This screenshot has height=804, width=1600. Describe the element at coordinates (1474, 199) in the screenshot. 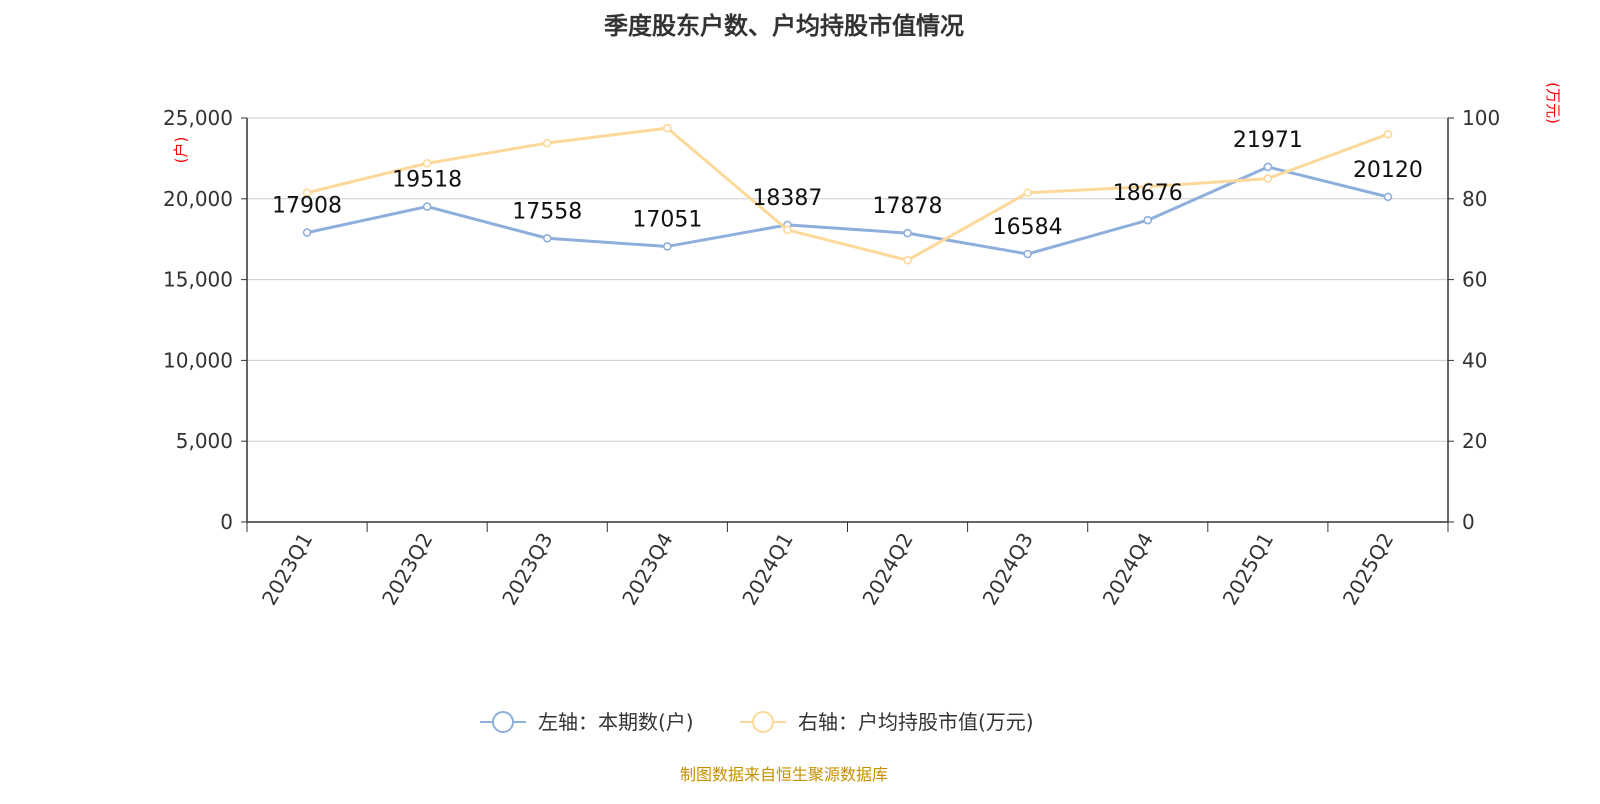

I see `right-axis-tick-label: 80` at that location.